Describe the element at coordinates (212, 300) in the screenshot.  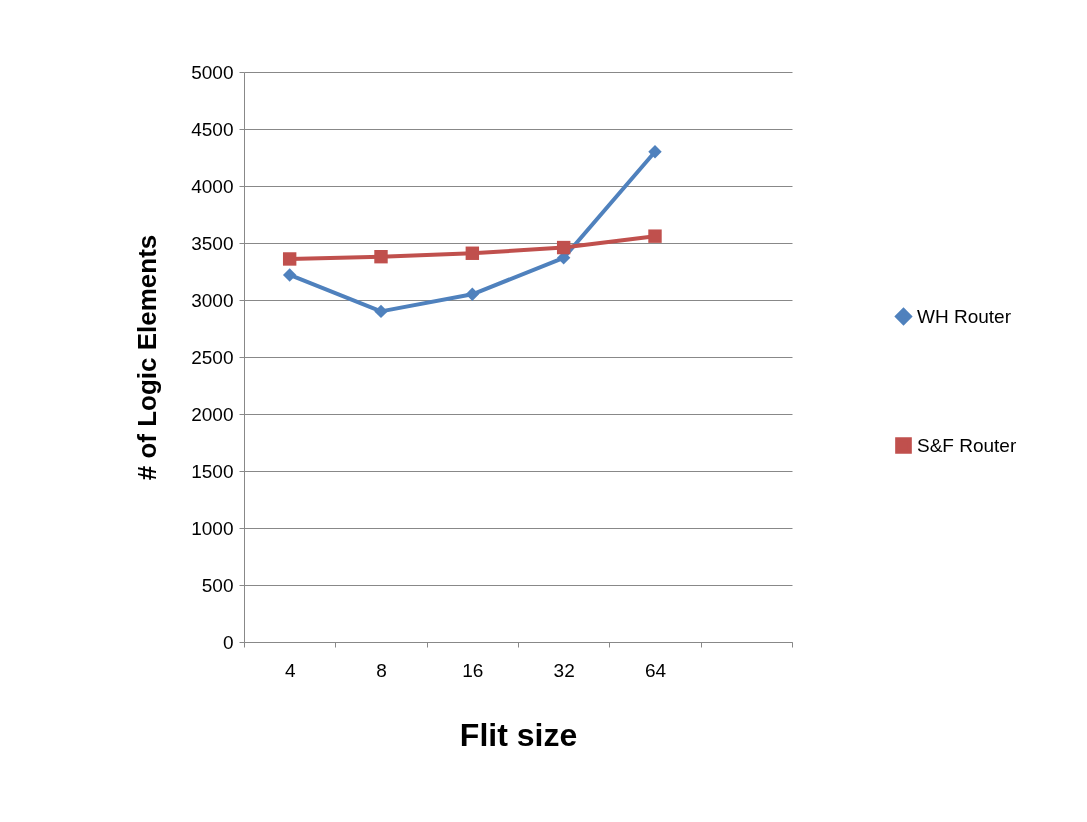
I see `y-tick-label: 3000` at that location.